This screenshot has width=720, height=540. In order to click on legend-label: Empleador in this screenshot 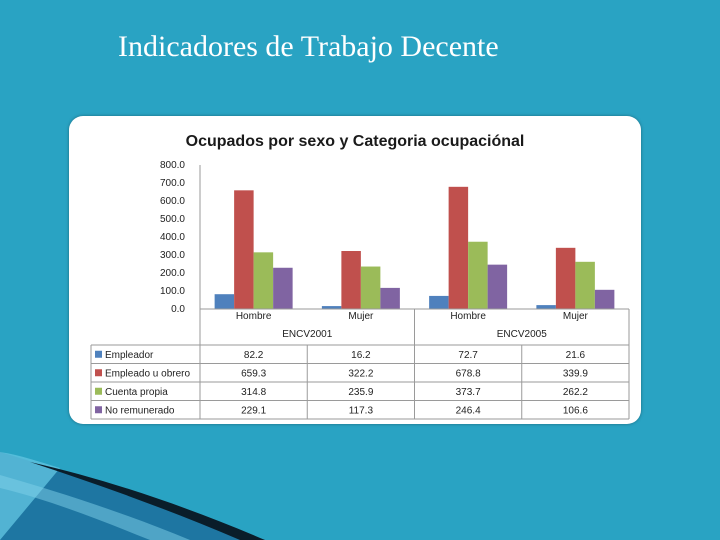, I will do `click(129, 355)`.